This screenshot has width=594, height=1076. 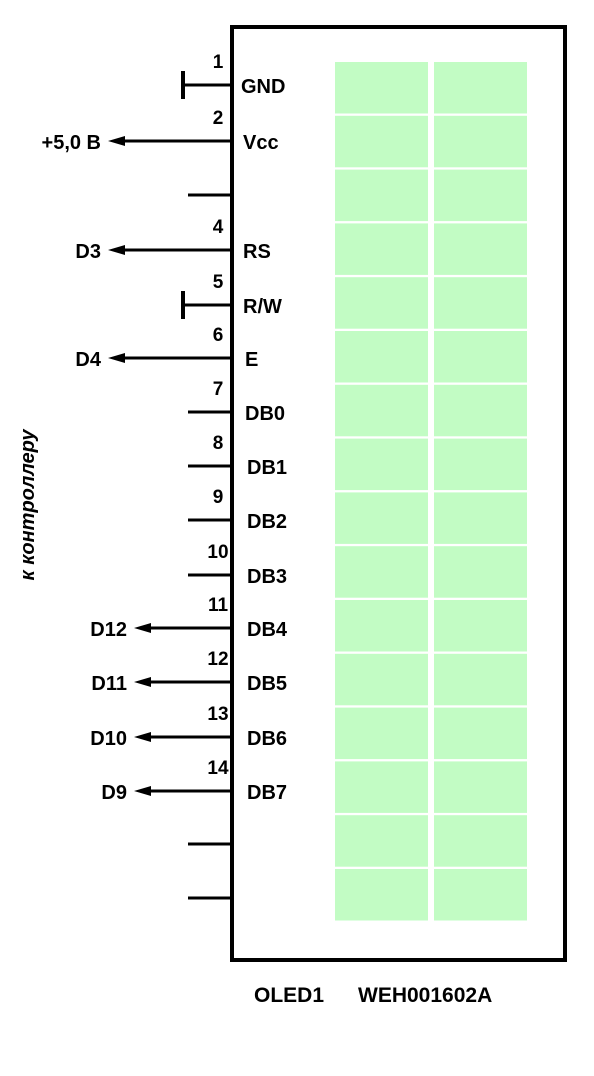 What do you see at coordinates (257, 252) in the screenshot?
I see `pin-name: RS` at bounding box center [257, 252].